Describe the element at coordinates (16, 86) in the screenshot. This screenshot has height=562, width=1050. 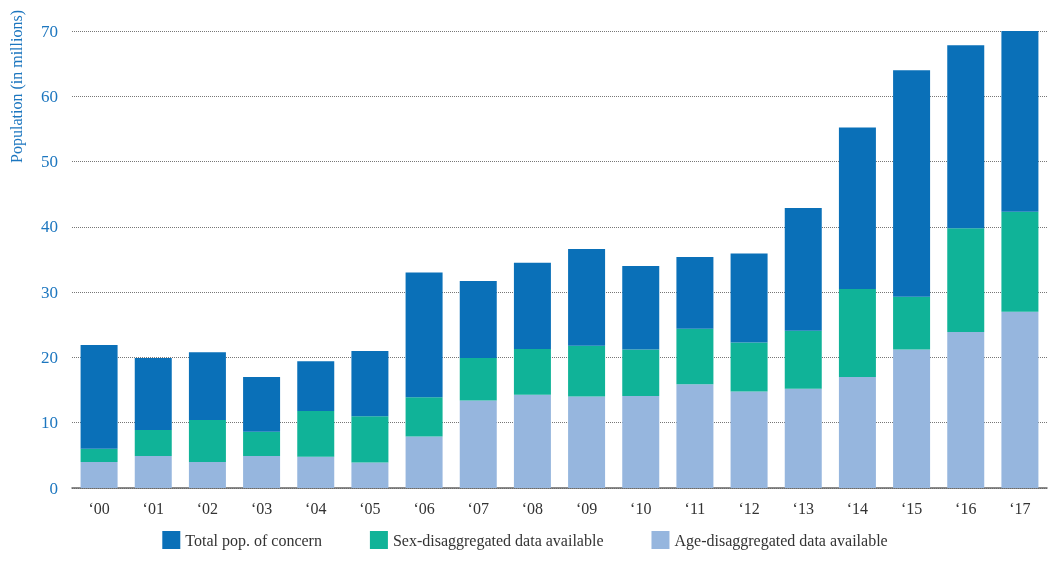
I see `y-axis-title: Population (in millions)` at that location.